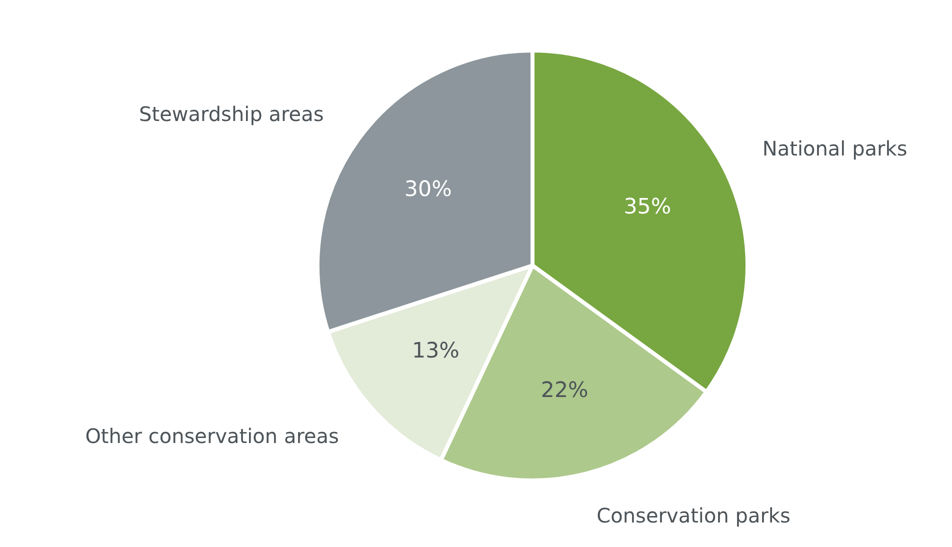  What do you see at coordinates (648, 207) in the screenshot?
I see `data-label: 35%` at bounding box center [648, 207].